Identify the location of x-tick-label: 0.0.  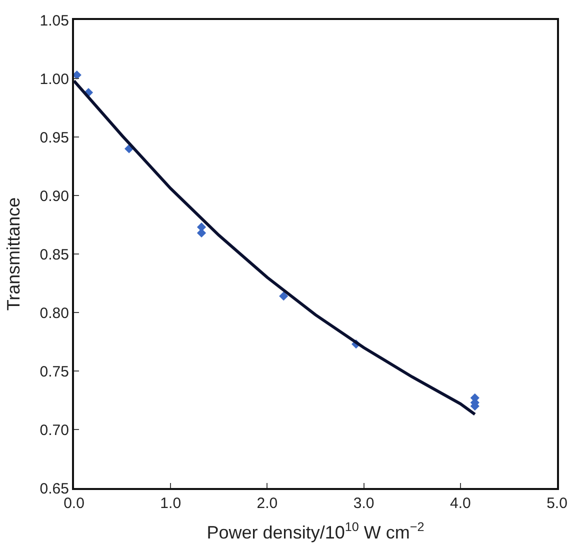
(74, 503).